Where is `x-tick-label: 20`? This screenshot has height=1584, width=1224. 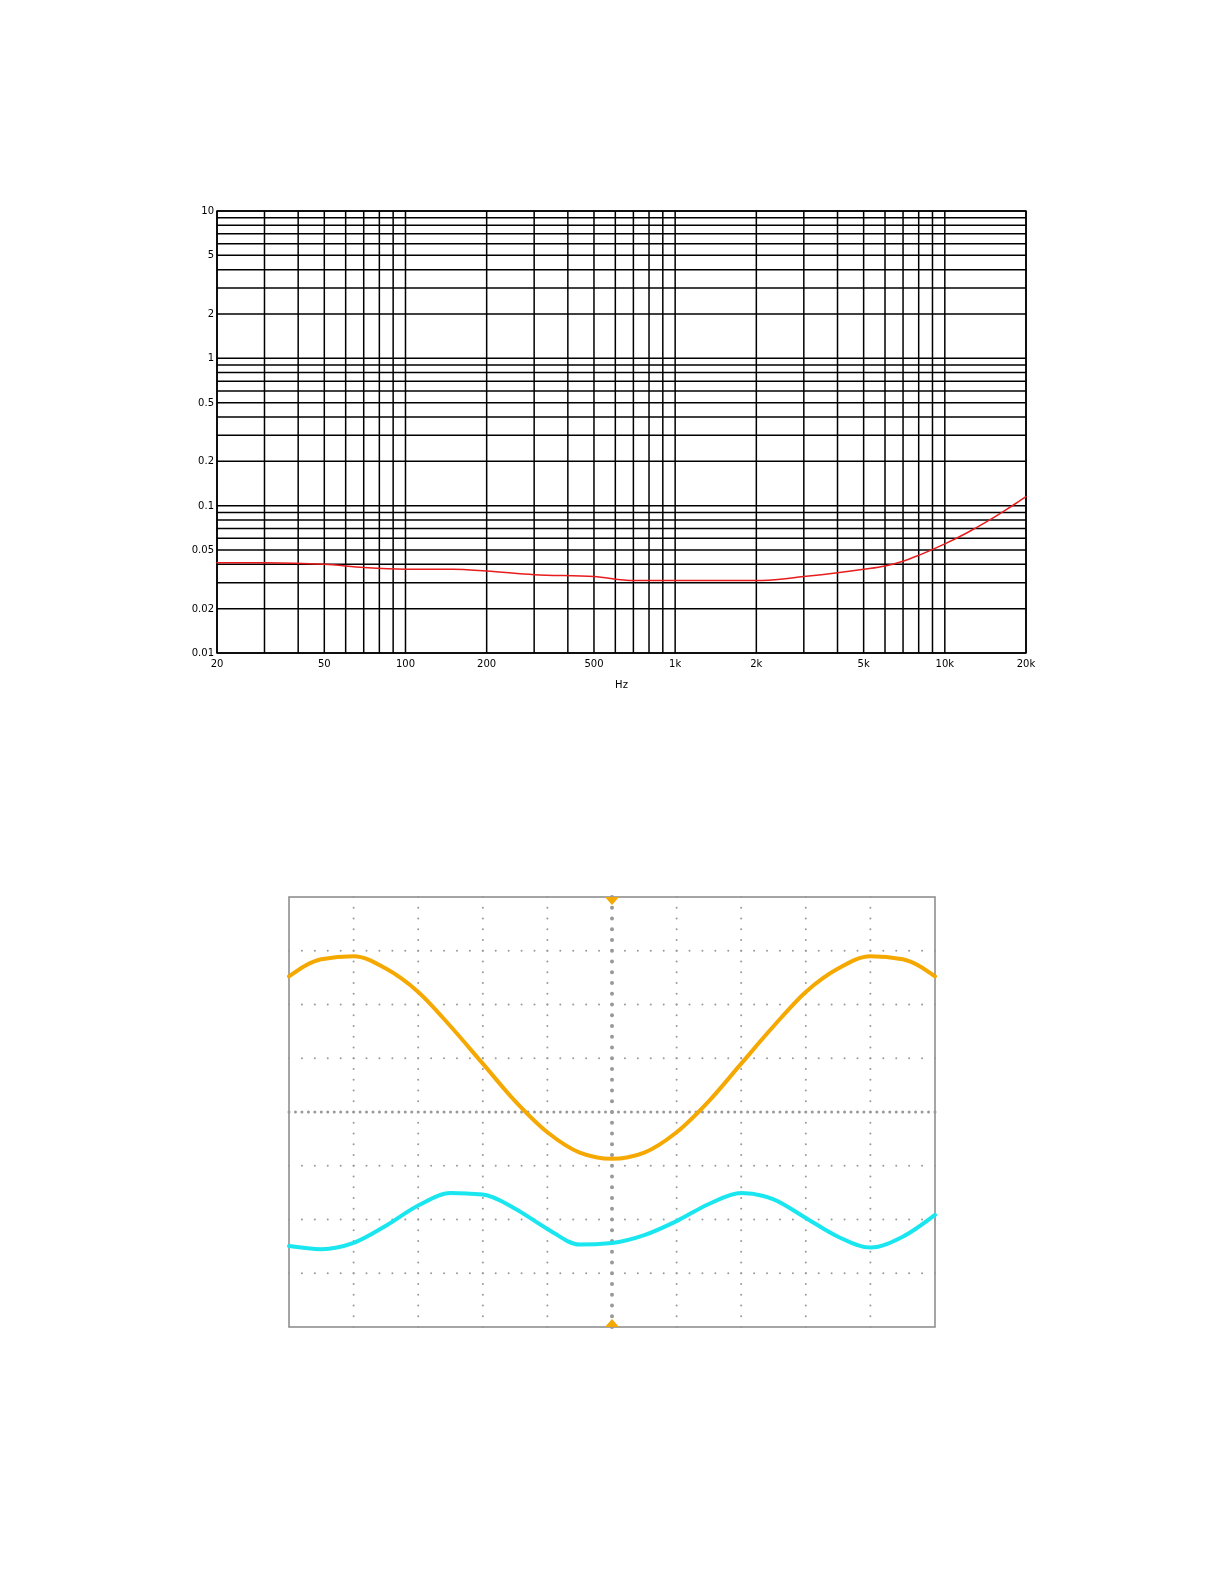
x-tick-label: 20 is located at coordinates (217, 663).